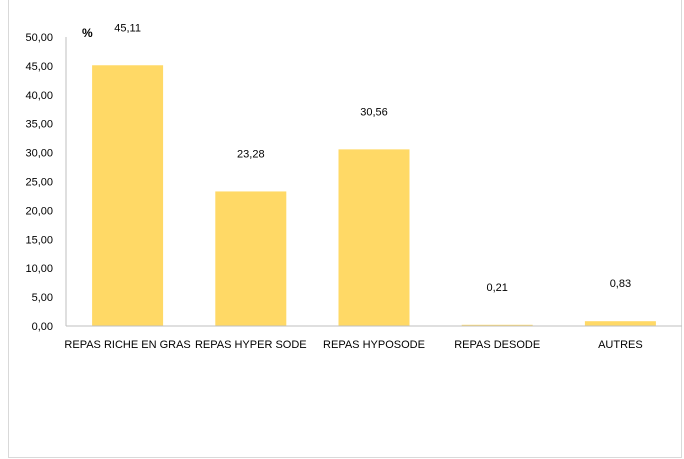 The height and width of the screenshot is (459, 684). Describe the element at coordinates (127, 345) in the screenshot. I see `x-tick-label: REPAS RICHE EN GRAS` at that location.